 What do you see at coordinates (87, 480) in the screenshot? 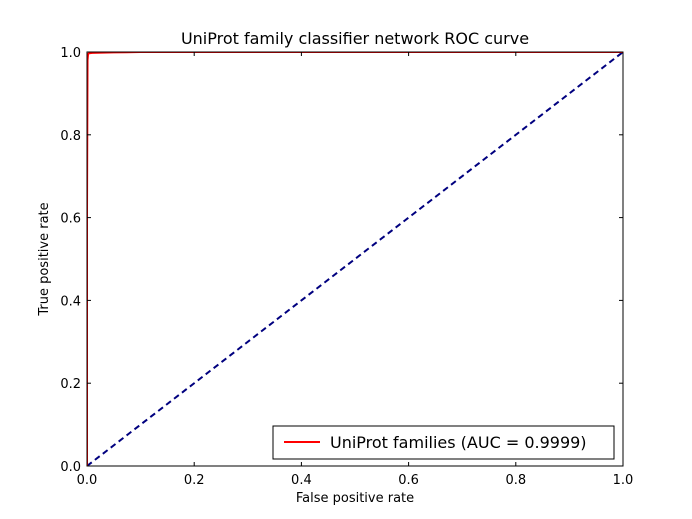
I see `x-tick-label: 0.0` at bounding box center [87, 480].